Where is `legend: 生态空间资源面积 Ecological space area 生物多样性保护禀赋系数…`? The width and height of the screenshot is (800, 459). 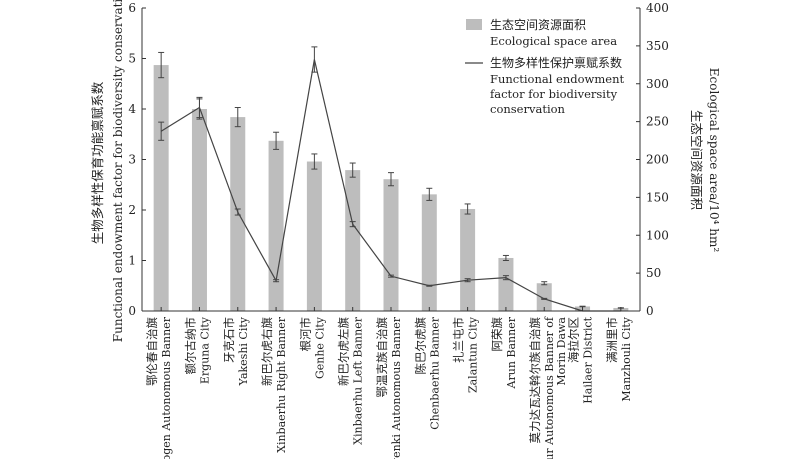
legend: 生态空间资源面积 Ecological space area 生物多样性保护禀赋系数… is located at coordinates (545, 67).